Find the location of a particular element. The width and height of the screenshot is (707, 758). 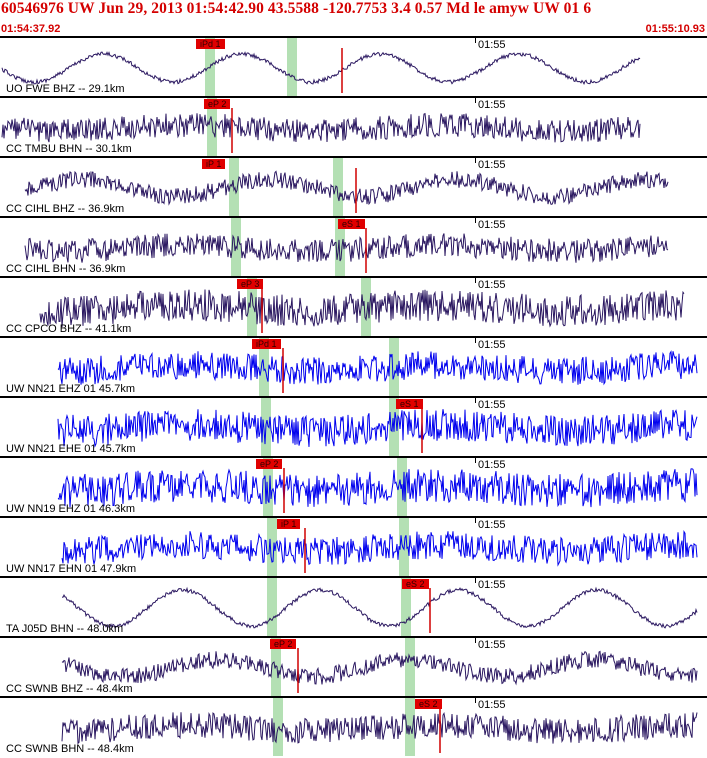

station-label: CC TMBU BHN -- 30.1km is located at coordinates (69, 149).